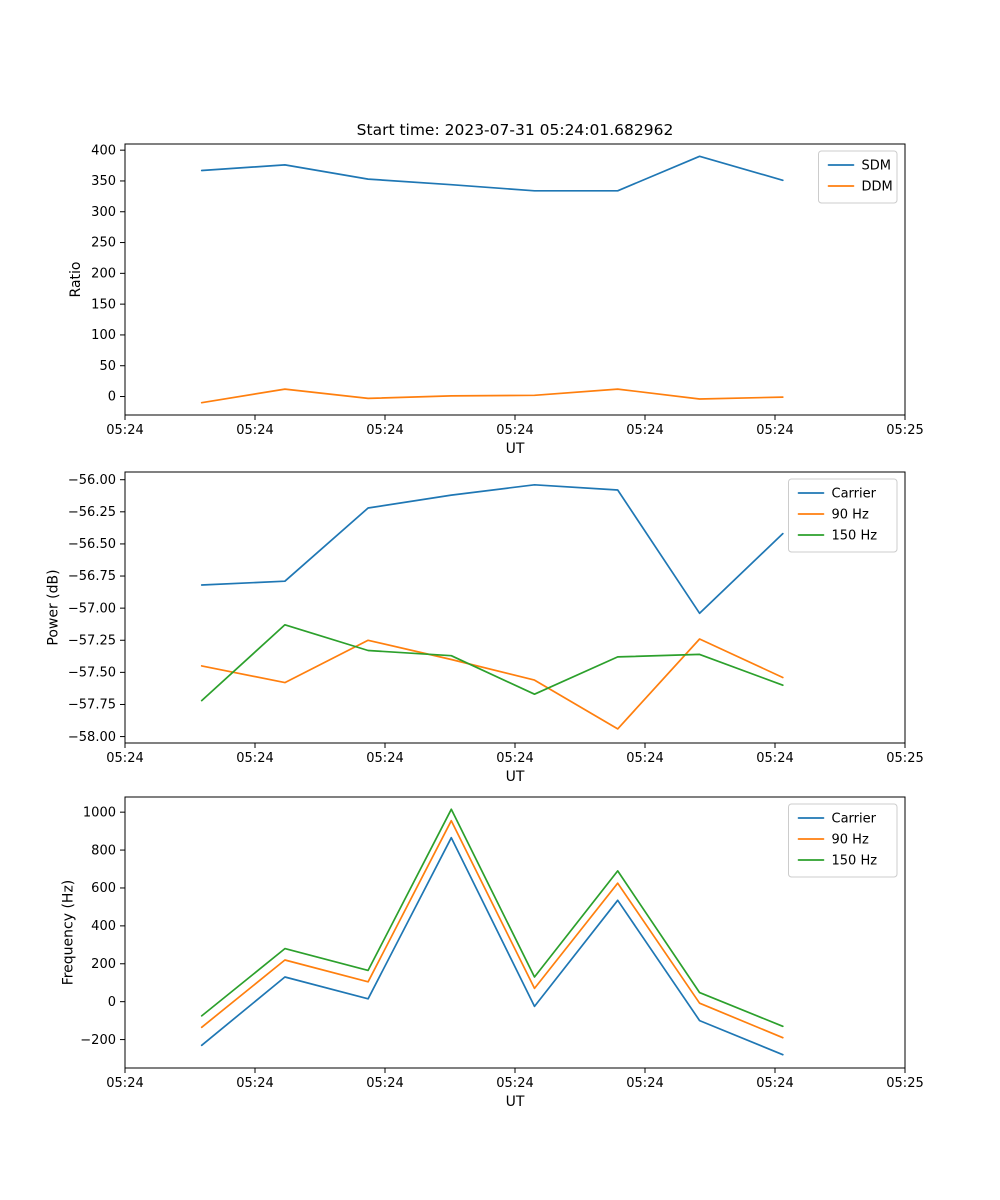 This screenshot has width=1000, height=1200. Describe the element at coordinates (92, 544) in the screenshot. I see `y-tick-label: −56.50` at that location.